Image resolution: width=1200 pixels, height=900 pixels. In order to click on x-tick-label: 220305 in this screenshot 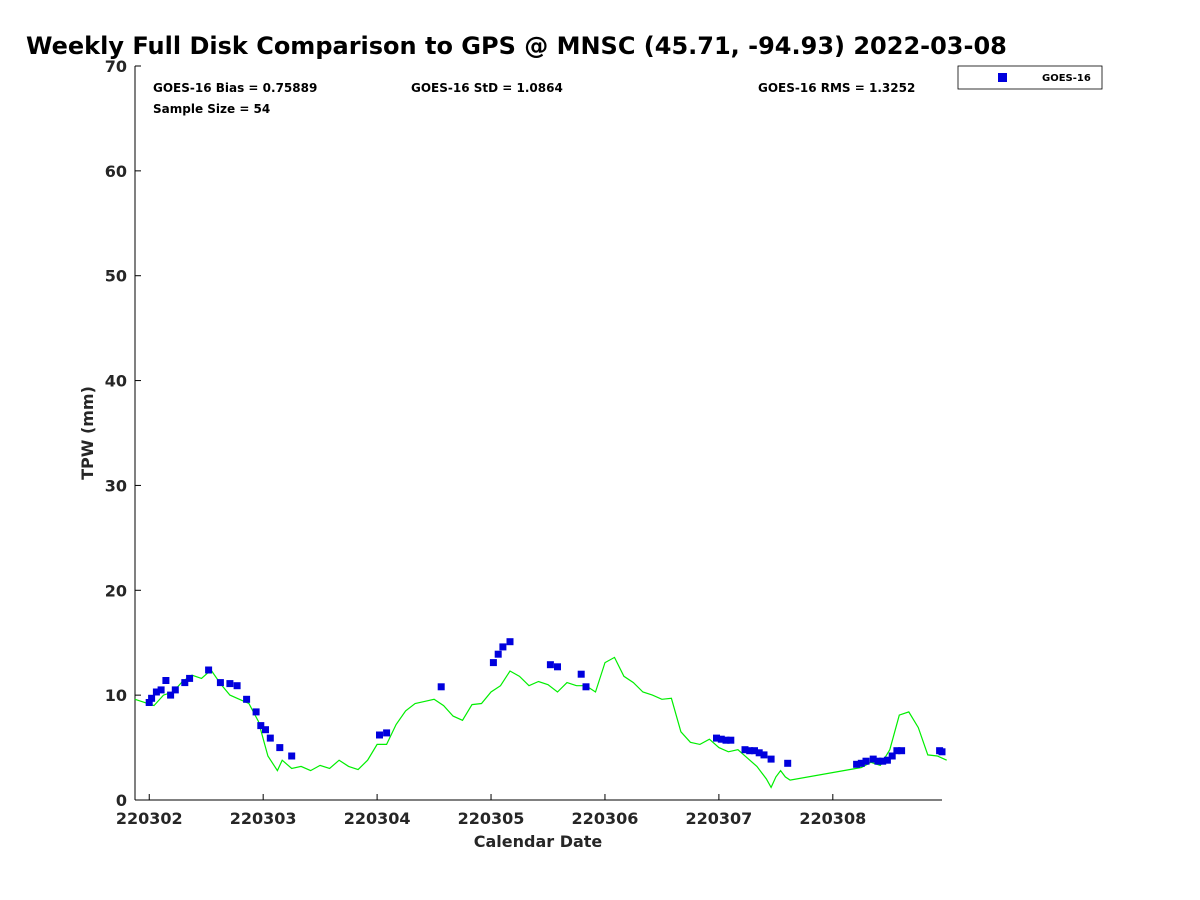, I will do `click(491, 818)`.